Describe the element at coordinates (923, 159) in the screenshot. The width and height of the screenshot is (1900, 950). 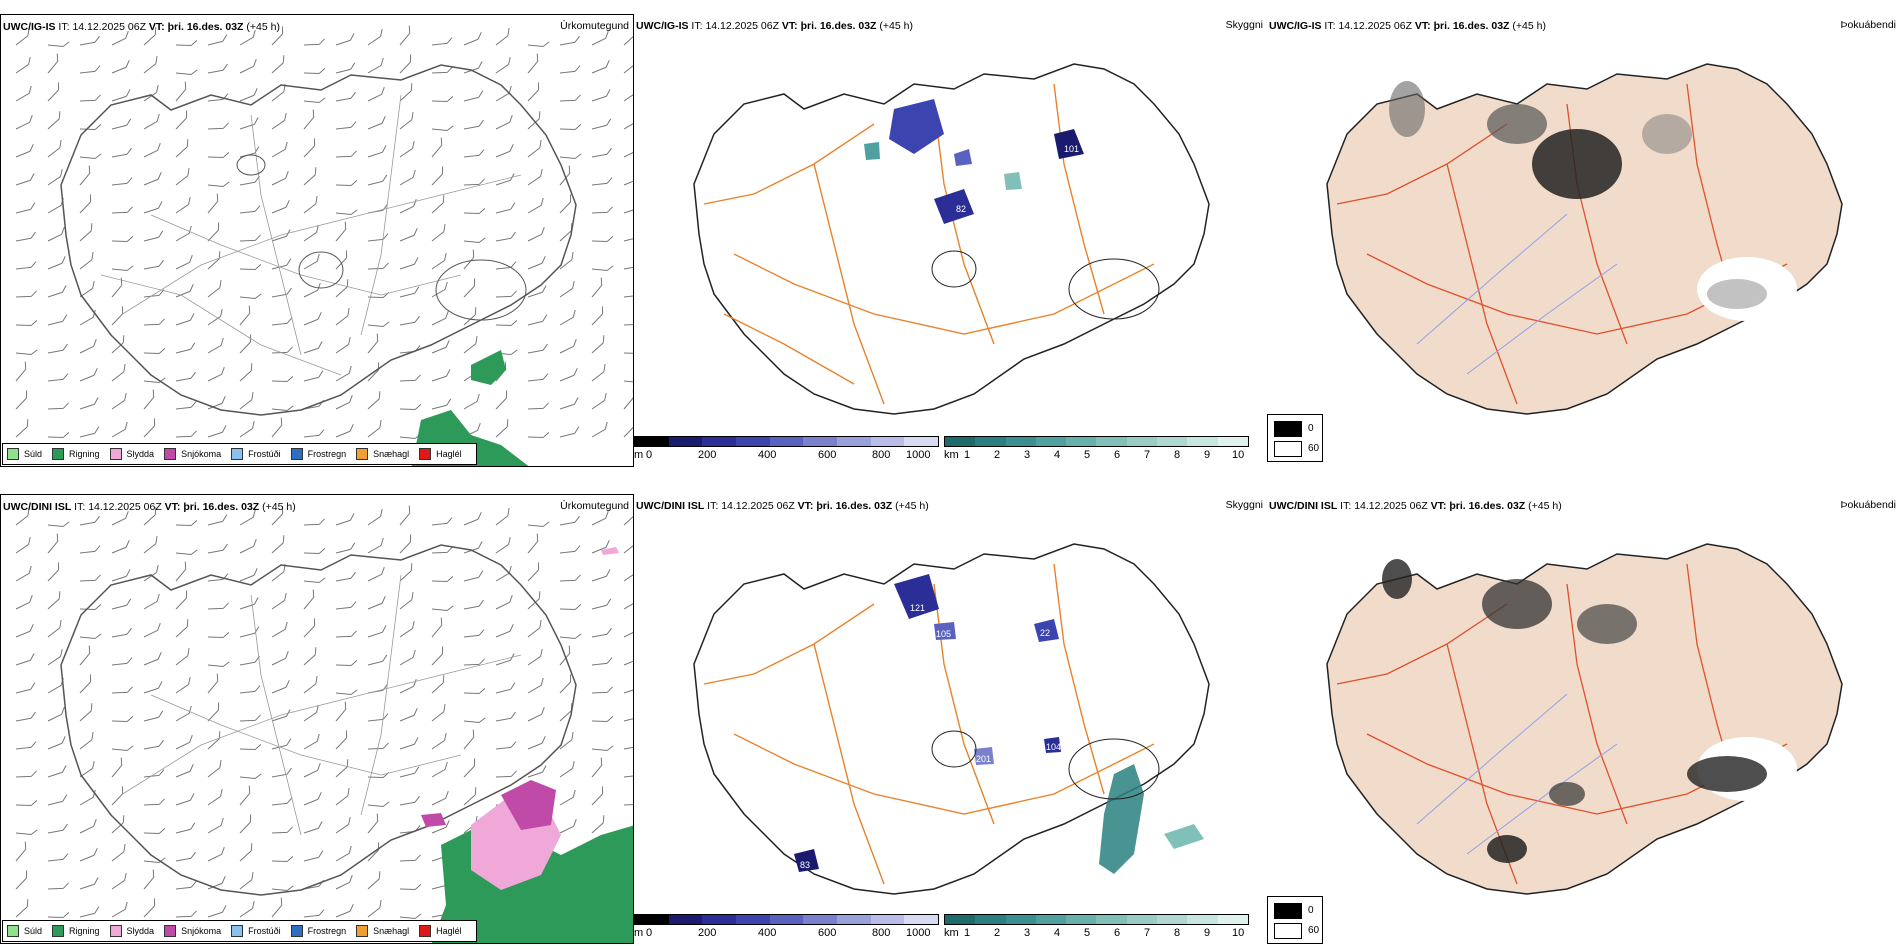
I see `cloud-value-label: 158` at that location.